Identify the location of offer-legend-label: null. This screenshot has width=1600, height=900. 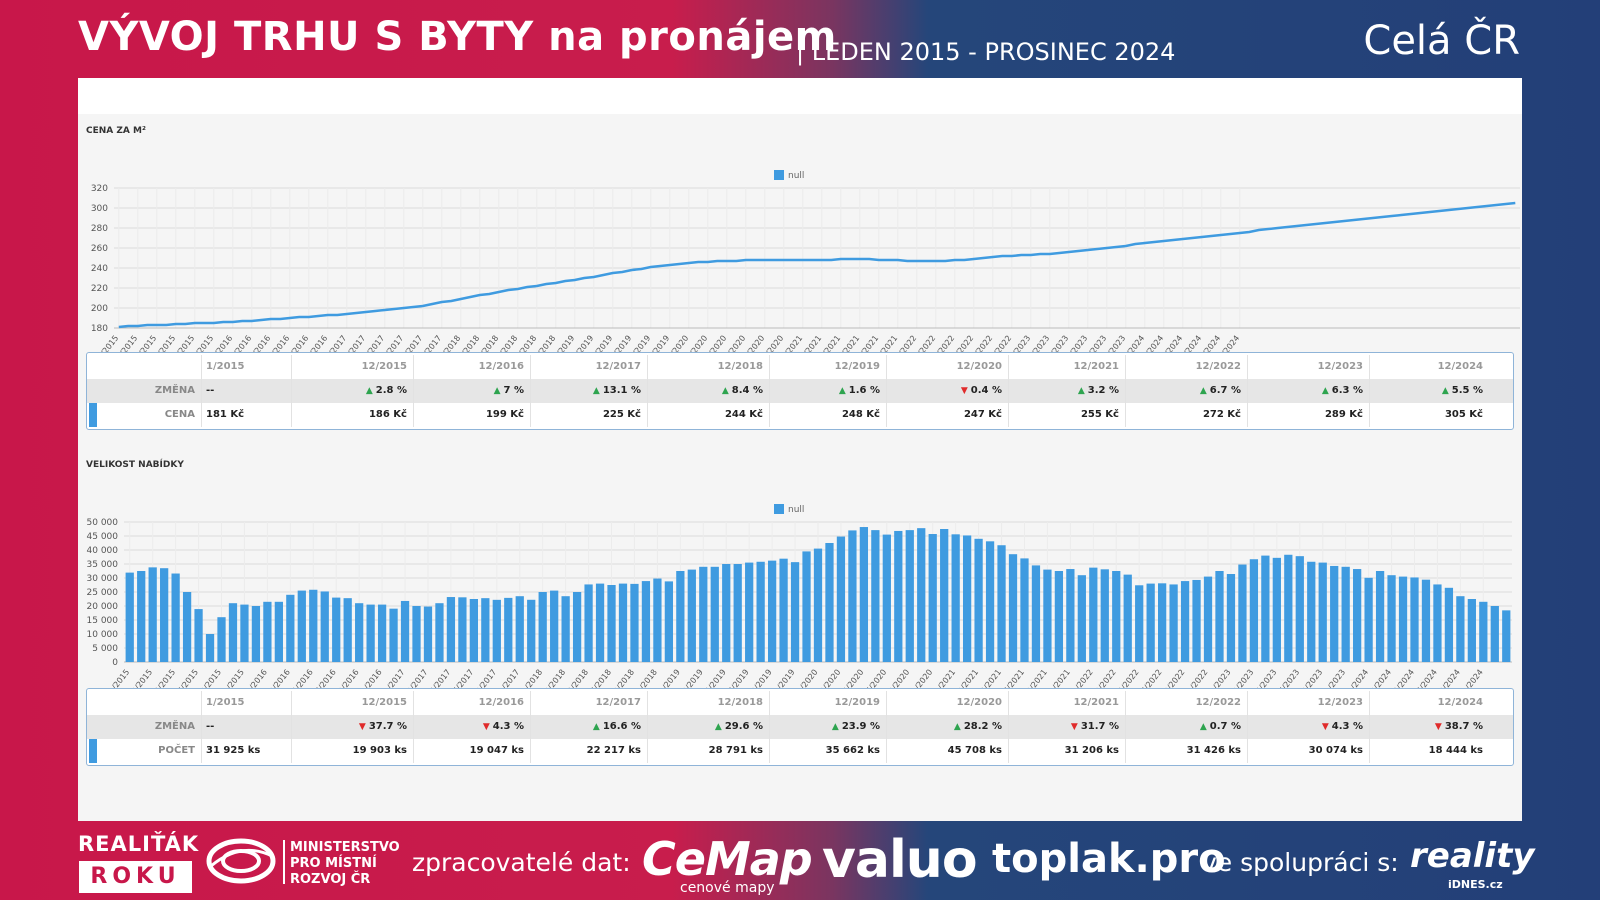
(796, 510).